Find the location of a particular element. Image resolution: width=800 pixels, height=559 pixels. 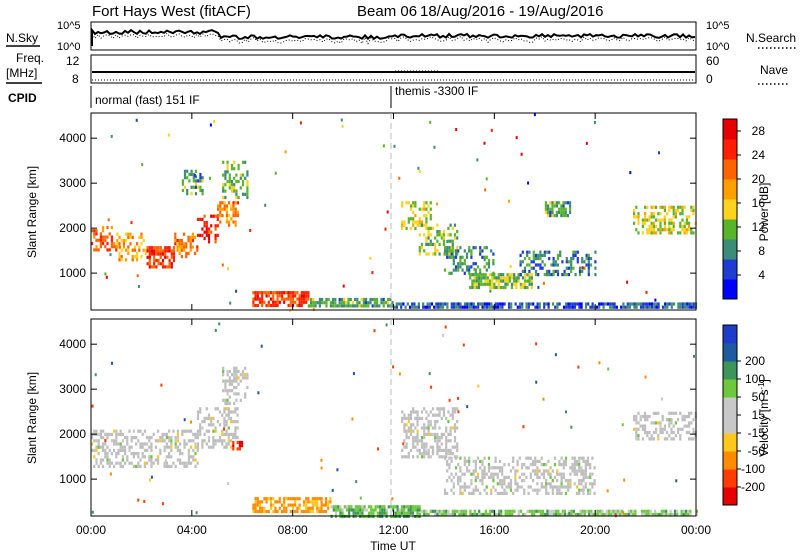

y-tick-label: 3000 is located at coordinates (72, 183).